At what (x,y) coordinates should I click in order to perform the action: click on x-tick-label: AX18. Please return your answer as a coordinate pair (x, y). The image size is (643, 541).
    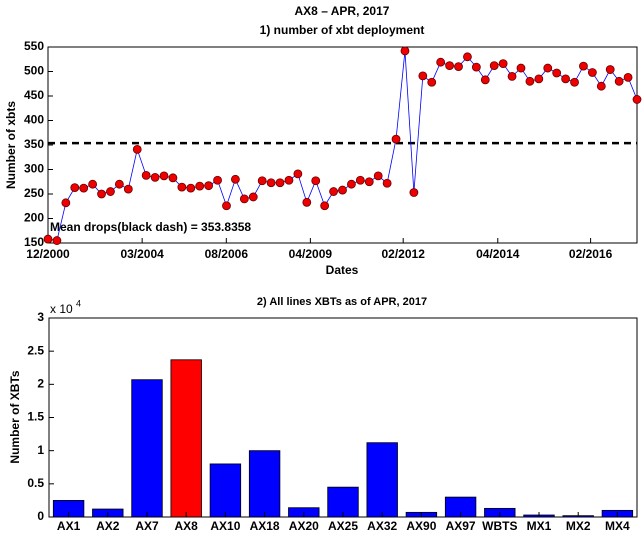
    Looking at the image, I should click on (265, 526).